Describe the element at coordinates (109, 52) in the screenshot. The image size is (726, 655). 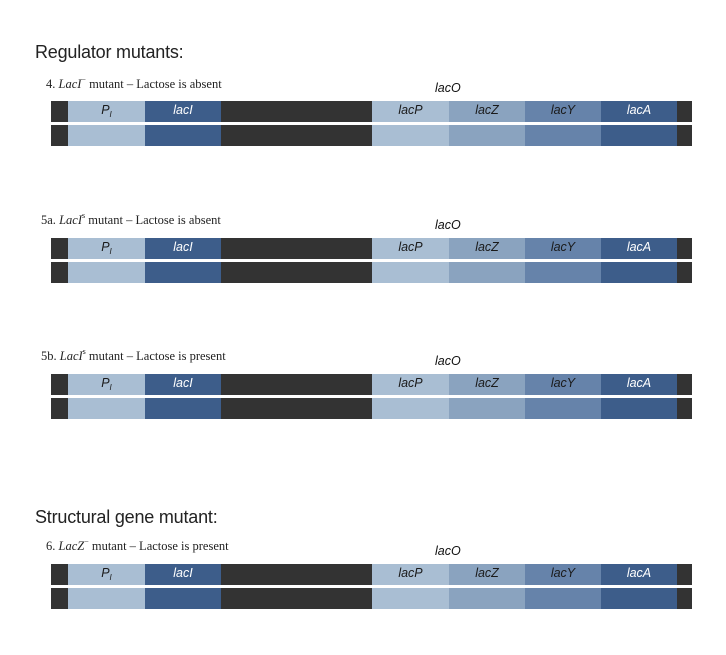
I see `regulator-mutants-title: Regulator mutants:` at that location.